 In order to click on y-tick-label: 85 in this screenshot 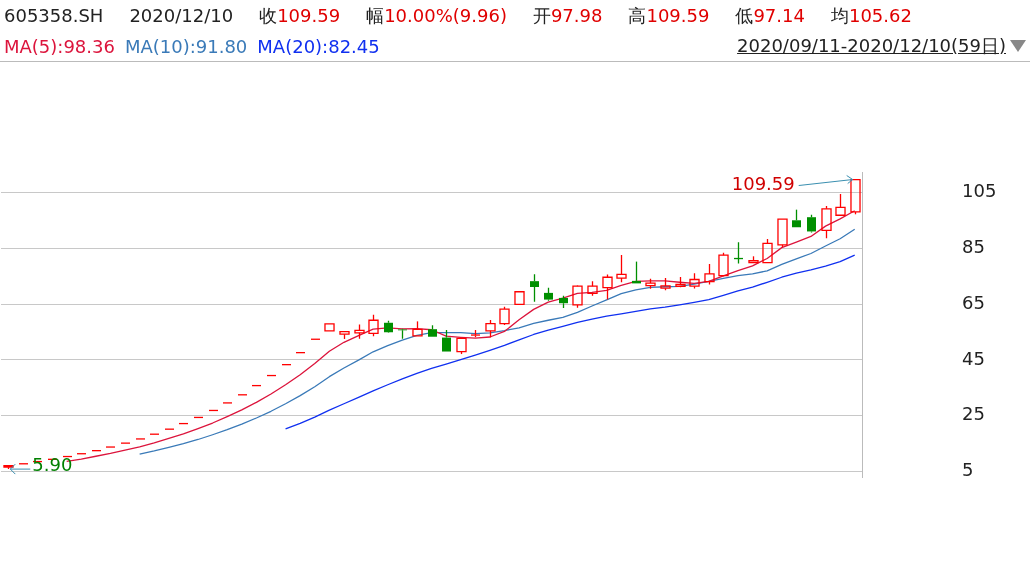, I will do `click(973, 246)`.